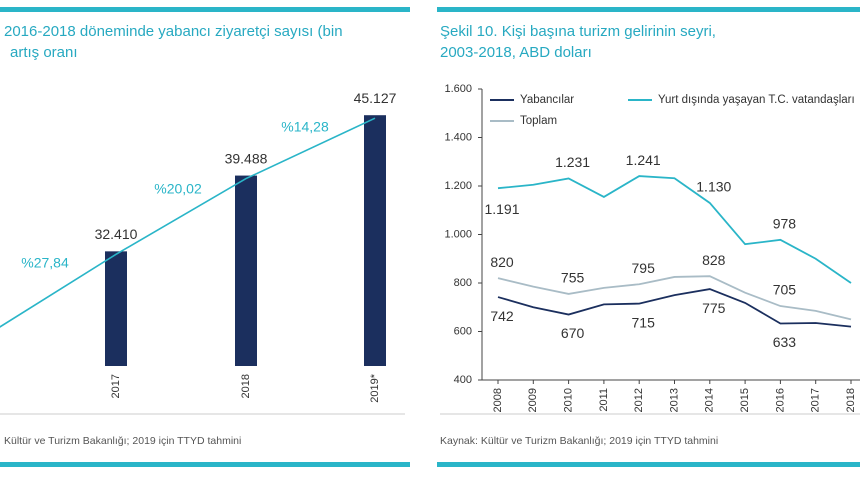 This screenshot has height=480, width=860. Describe the element at coordinates (458, 137) in the screenshot. I see `y-tick-label: 1.400` at that location.